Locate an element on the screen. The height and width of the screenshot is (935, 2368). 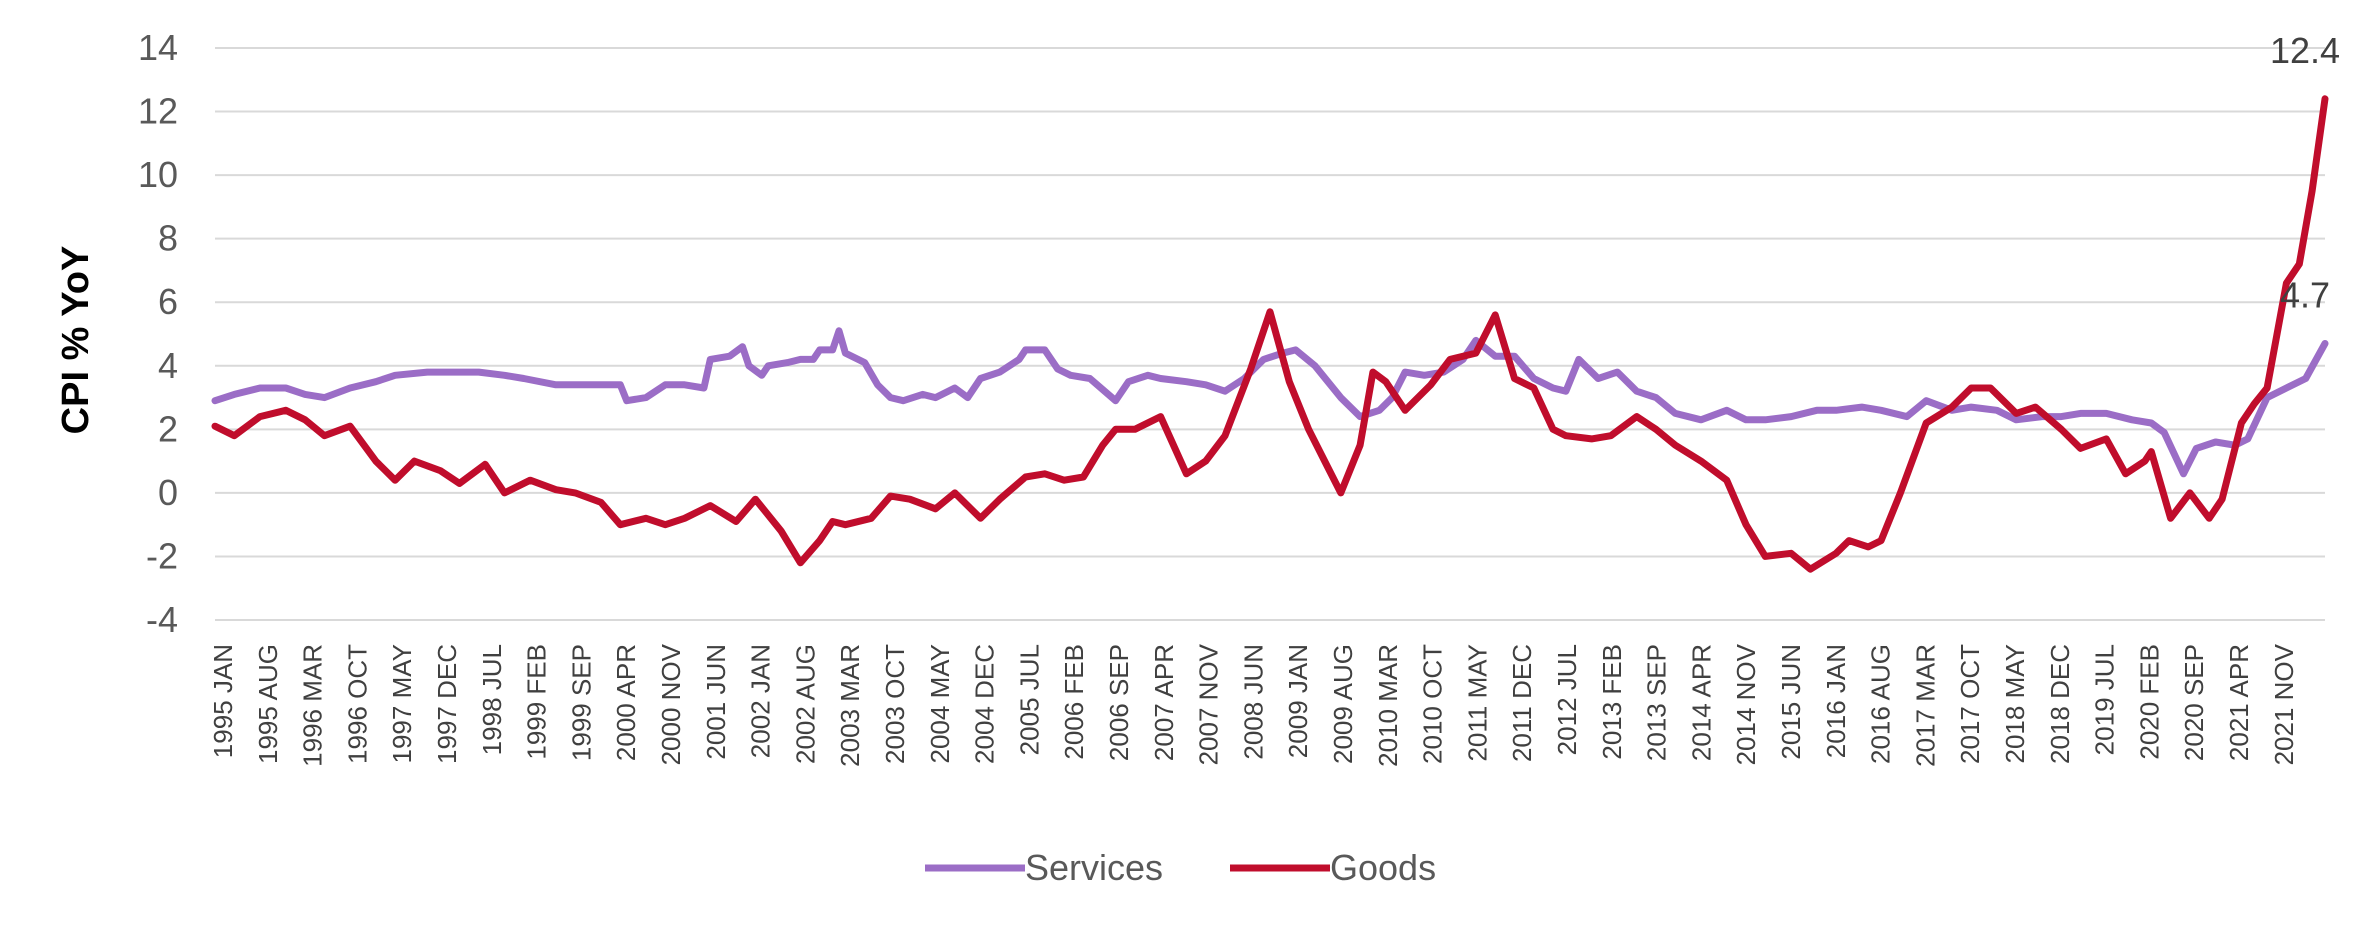
x-tick-label: 2012 JUL is located at coordinates (1567, 699).